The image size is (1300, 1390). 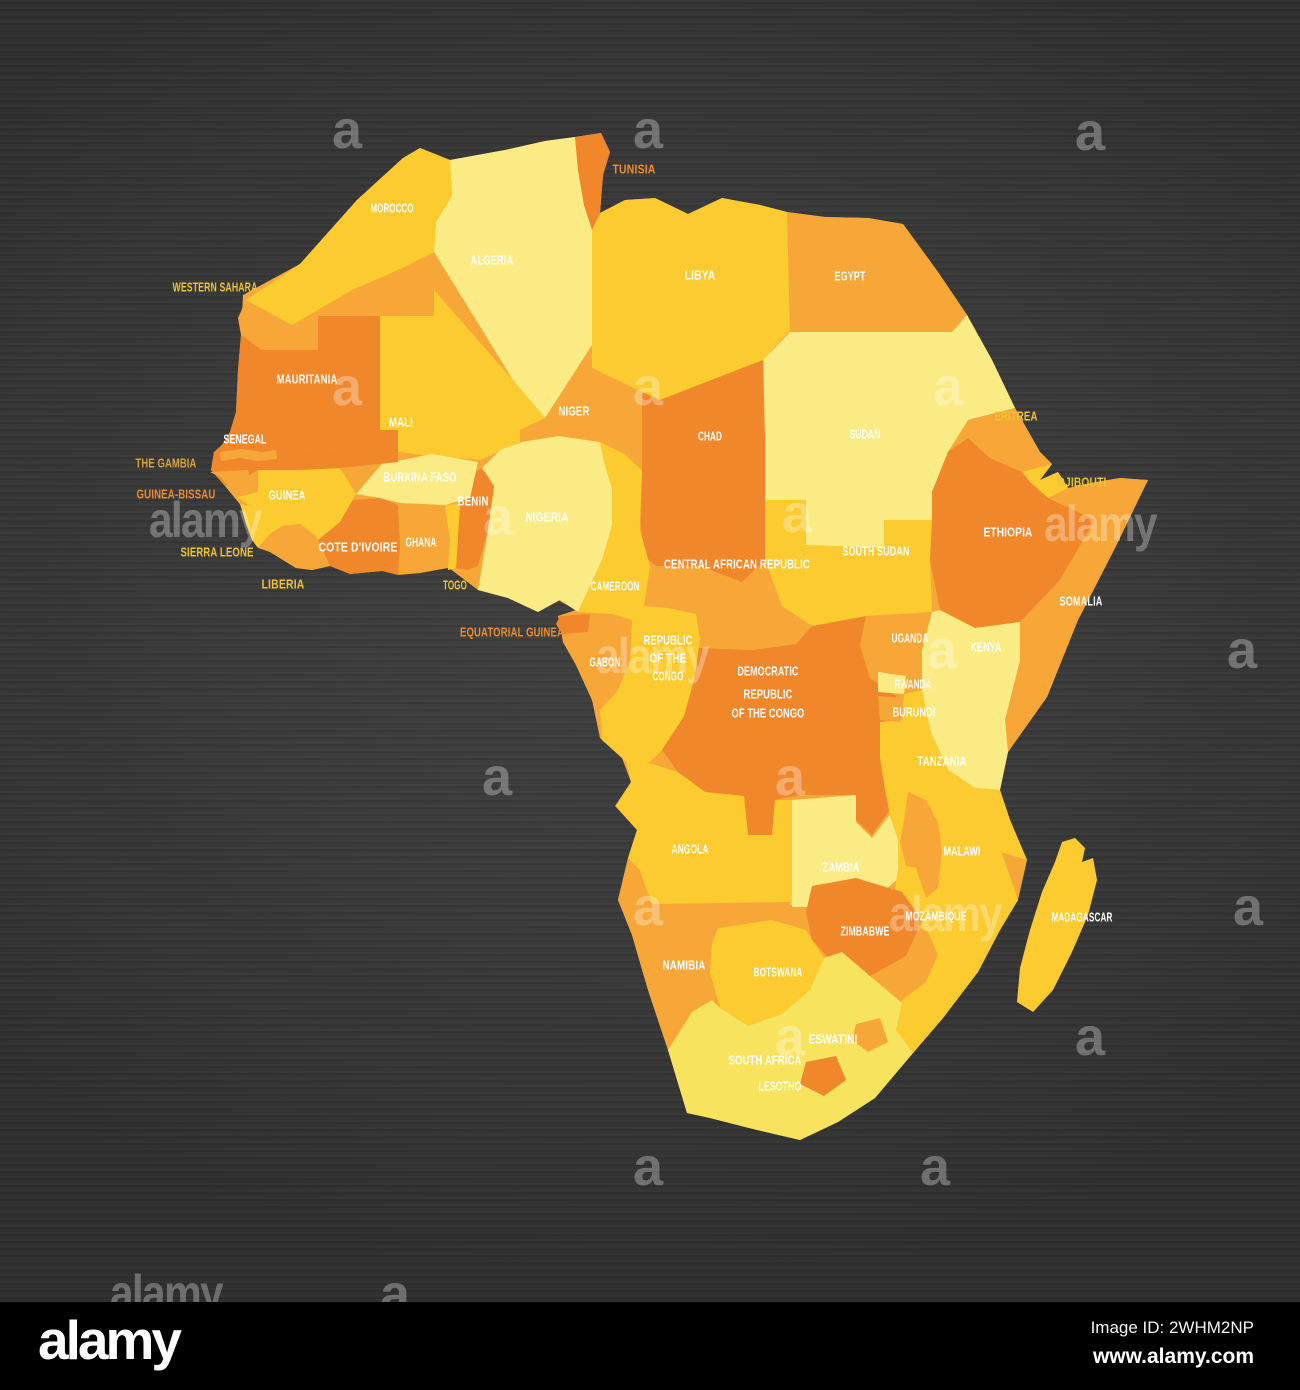 What do you see at coordinates (1076, 615) in the screenshot?
I see `country-somalia` at bounding box center [1076, 615].